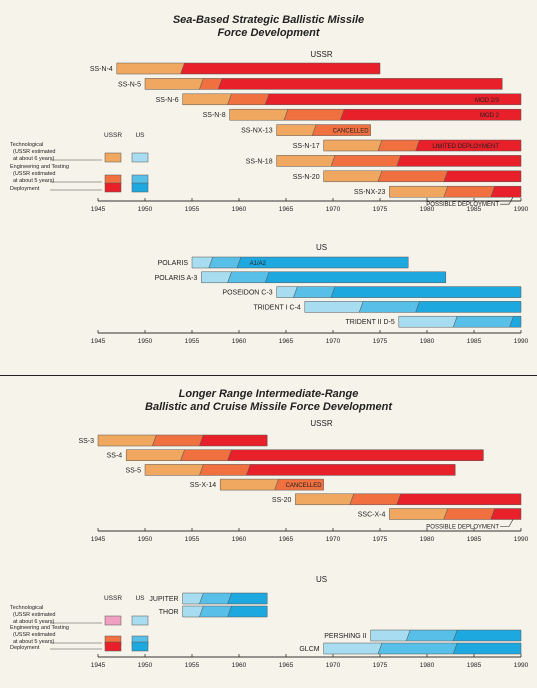  I want to click on bar-ss-n-6: SS-N-6 MOD 2/3, so click(339, 99).